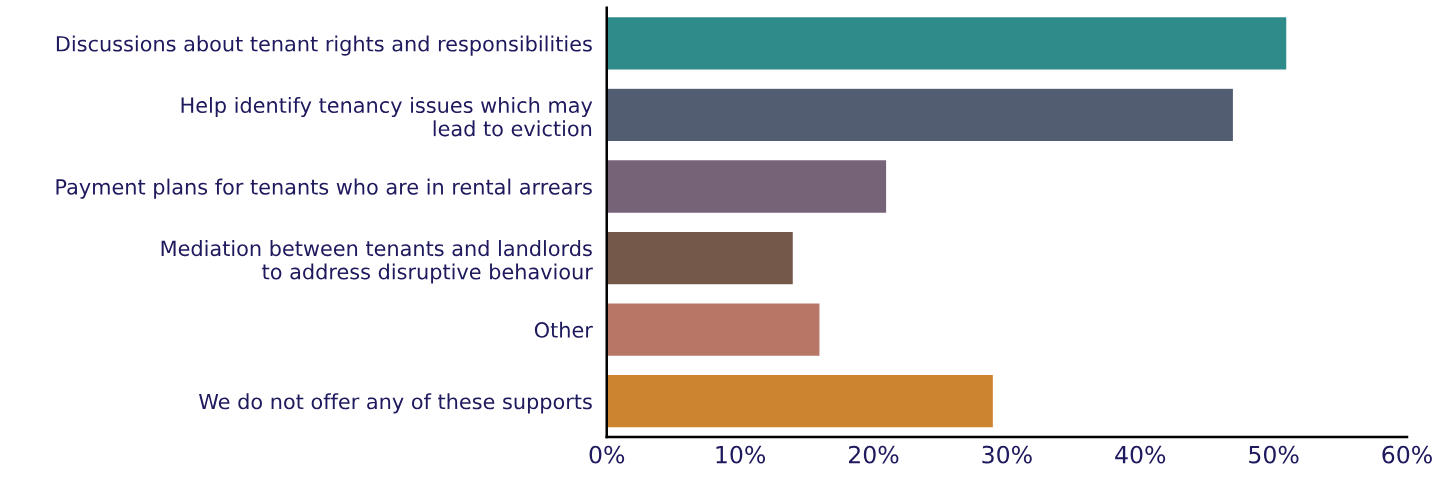 Image resolution: width=1455 pixels, height=477 pixels. What do you see at coordinates (395, 403) in the screenshot?
I see `y-tick-label: We do not offer any of these supports` at bounding box center [395, 403].